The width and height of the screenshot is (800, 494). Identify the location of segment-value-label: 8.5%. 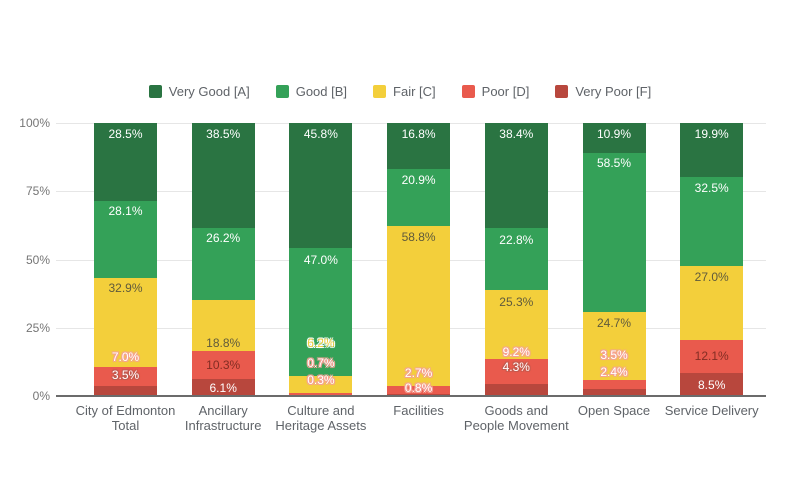
(712, 385).